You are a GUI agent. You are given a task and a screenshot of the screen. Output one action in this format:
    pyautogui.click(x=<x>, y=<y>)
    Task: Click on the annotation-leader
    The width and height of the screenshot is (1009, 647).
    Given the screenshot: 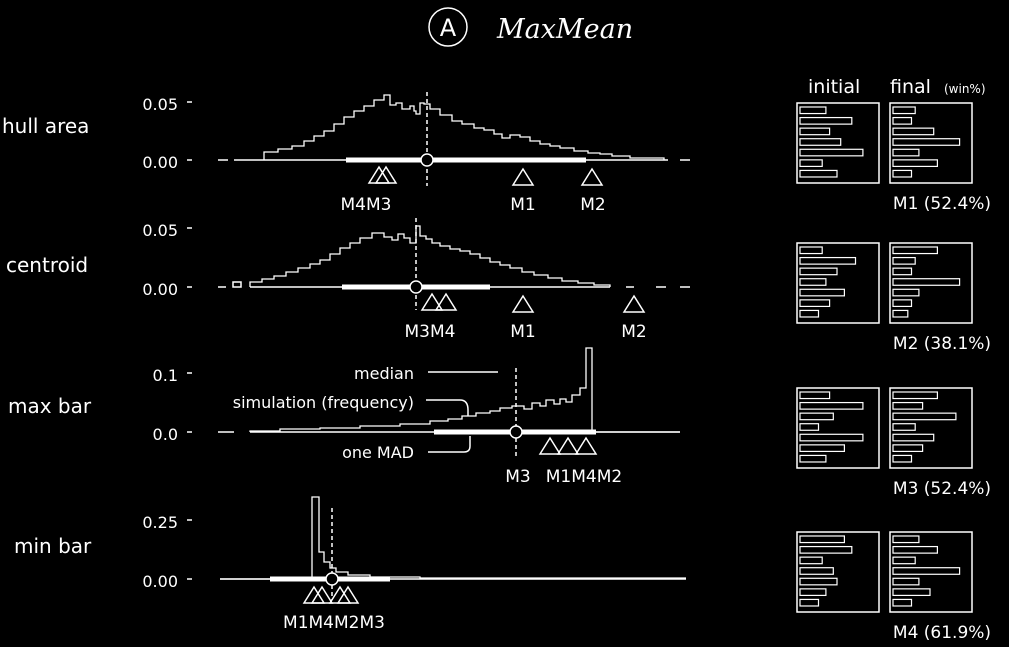 What is the action you would take?
    pyautogui.click(x=447, y=408)
    